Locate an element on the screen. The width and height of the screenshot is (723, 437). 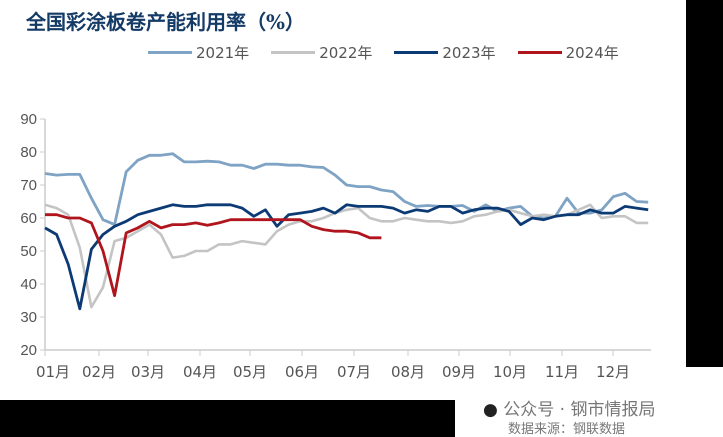
mask-block-right is located at coordinates (704, 183).